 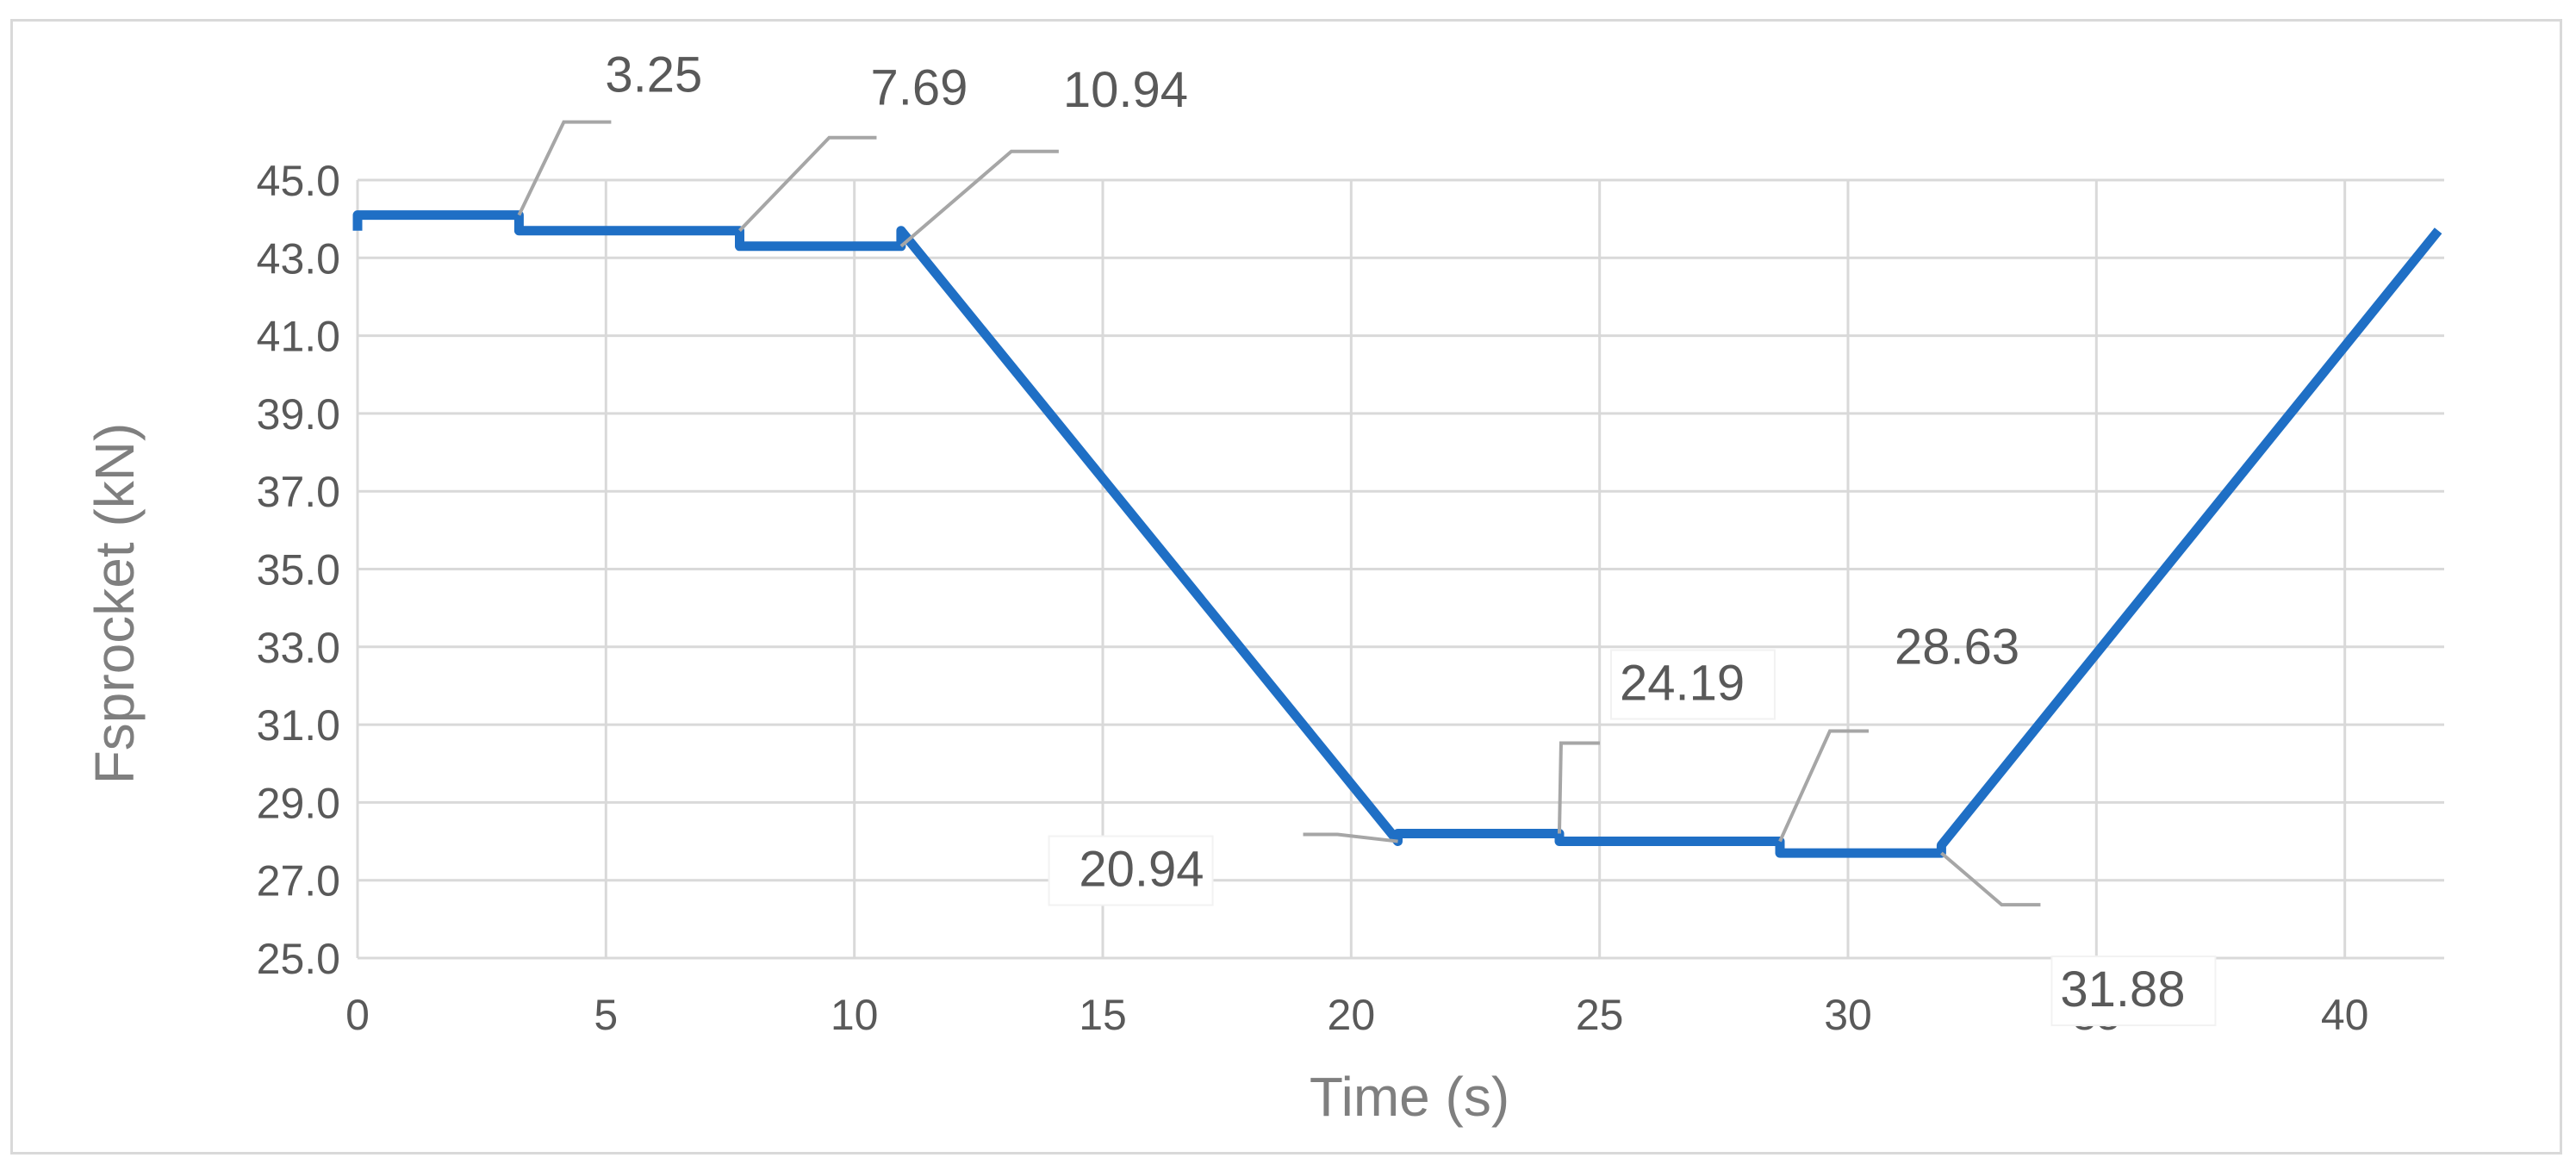 I want to click on x-tick-label: 25, so click(x=1600, y=1015).